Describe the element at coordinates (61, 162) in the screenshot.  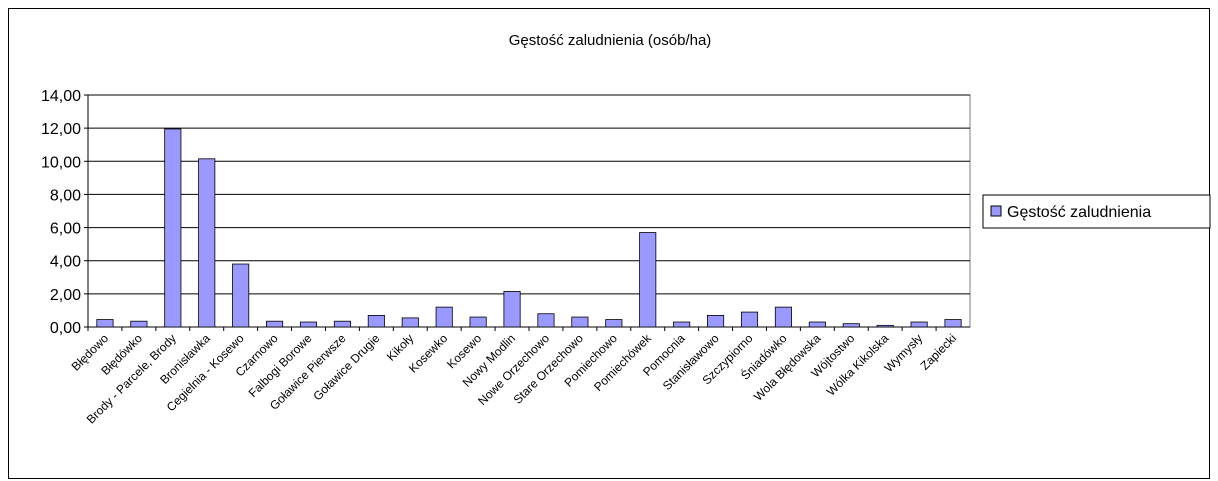
I see `y-tick-label: 10,00` at that location.